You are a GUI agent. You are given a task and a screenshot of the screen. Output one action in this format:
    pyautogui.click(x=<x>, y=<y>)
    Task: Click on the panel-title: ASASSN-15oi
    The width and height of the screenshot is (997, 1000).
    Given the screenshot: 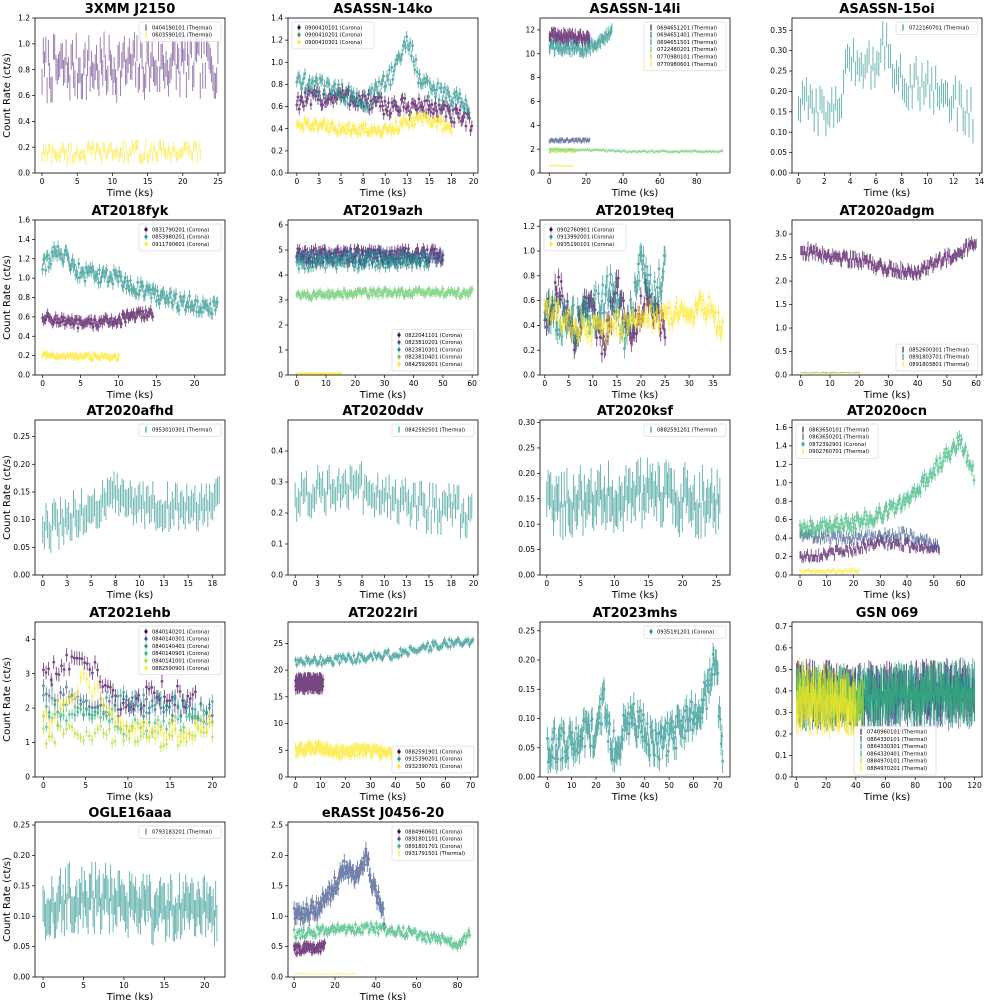 What is the action you would take?
    pyautogui.click(x=886, y=9)
    